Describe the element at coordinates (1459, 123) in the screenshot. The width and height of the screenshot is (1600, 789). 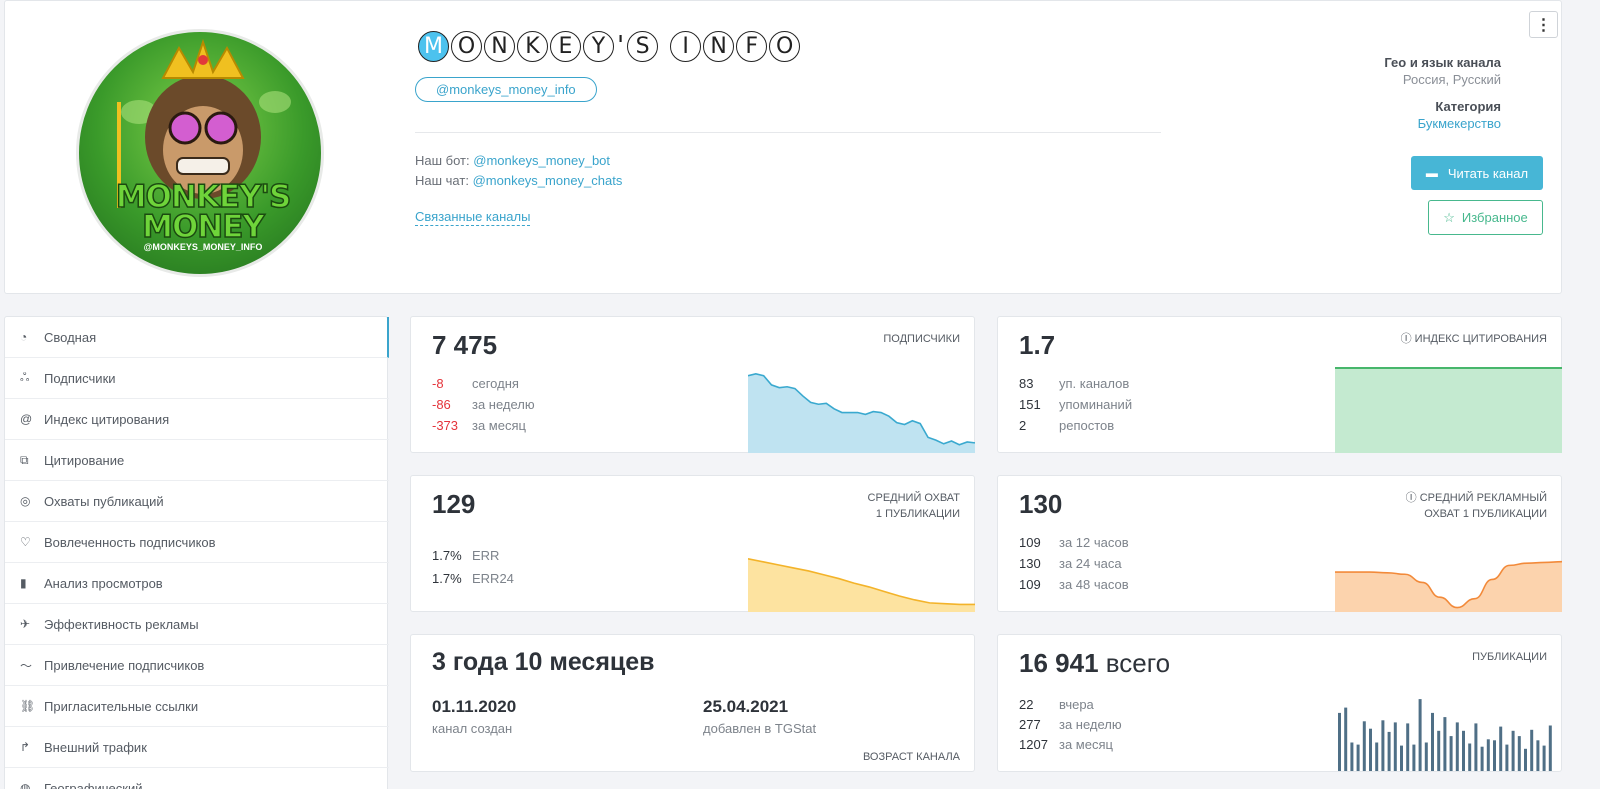
I see `category-link: Букмекерство` at that location.